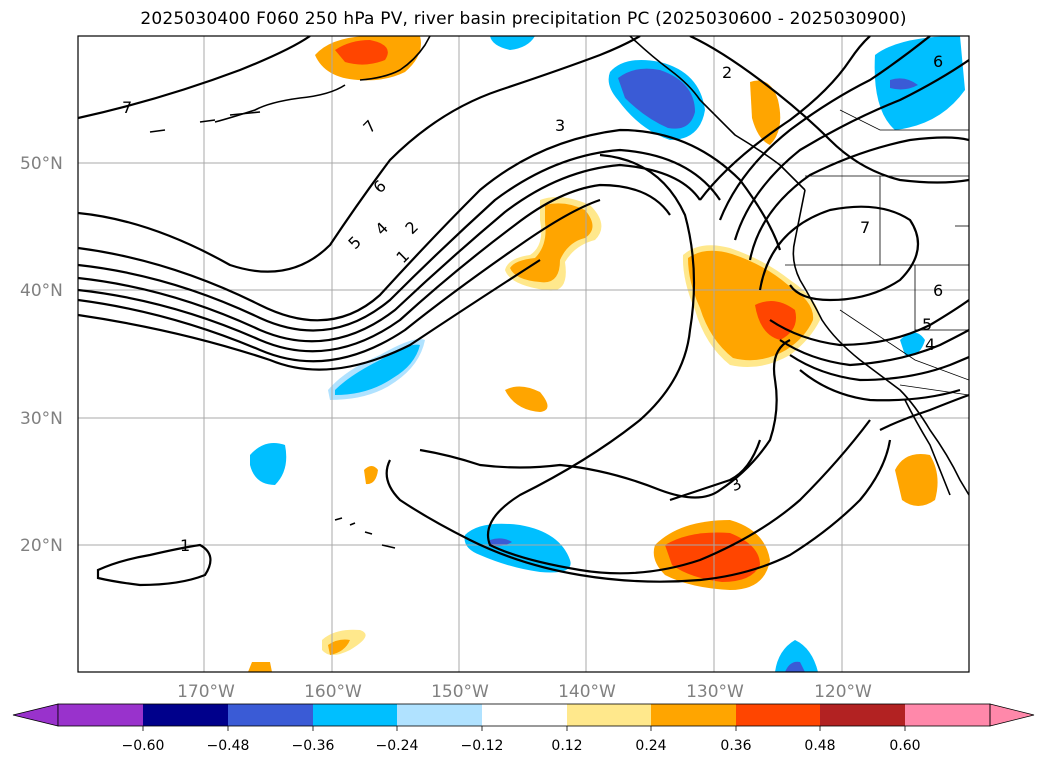 This screenshot has width=1047, height=765. Describe the element at coordinates (765, 112) in the screenshot. I see `shade-coast-positive` at that location.